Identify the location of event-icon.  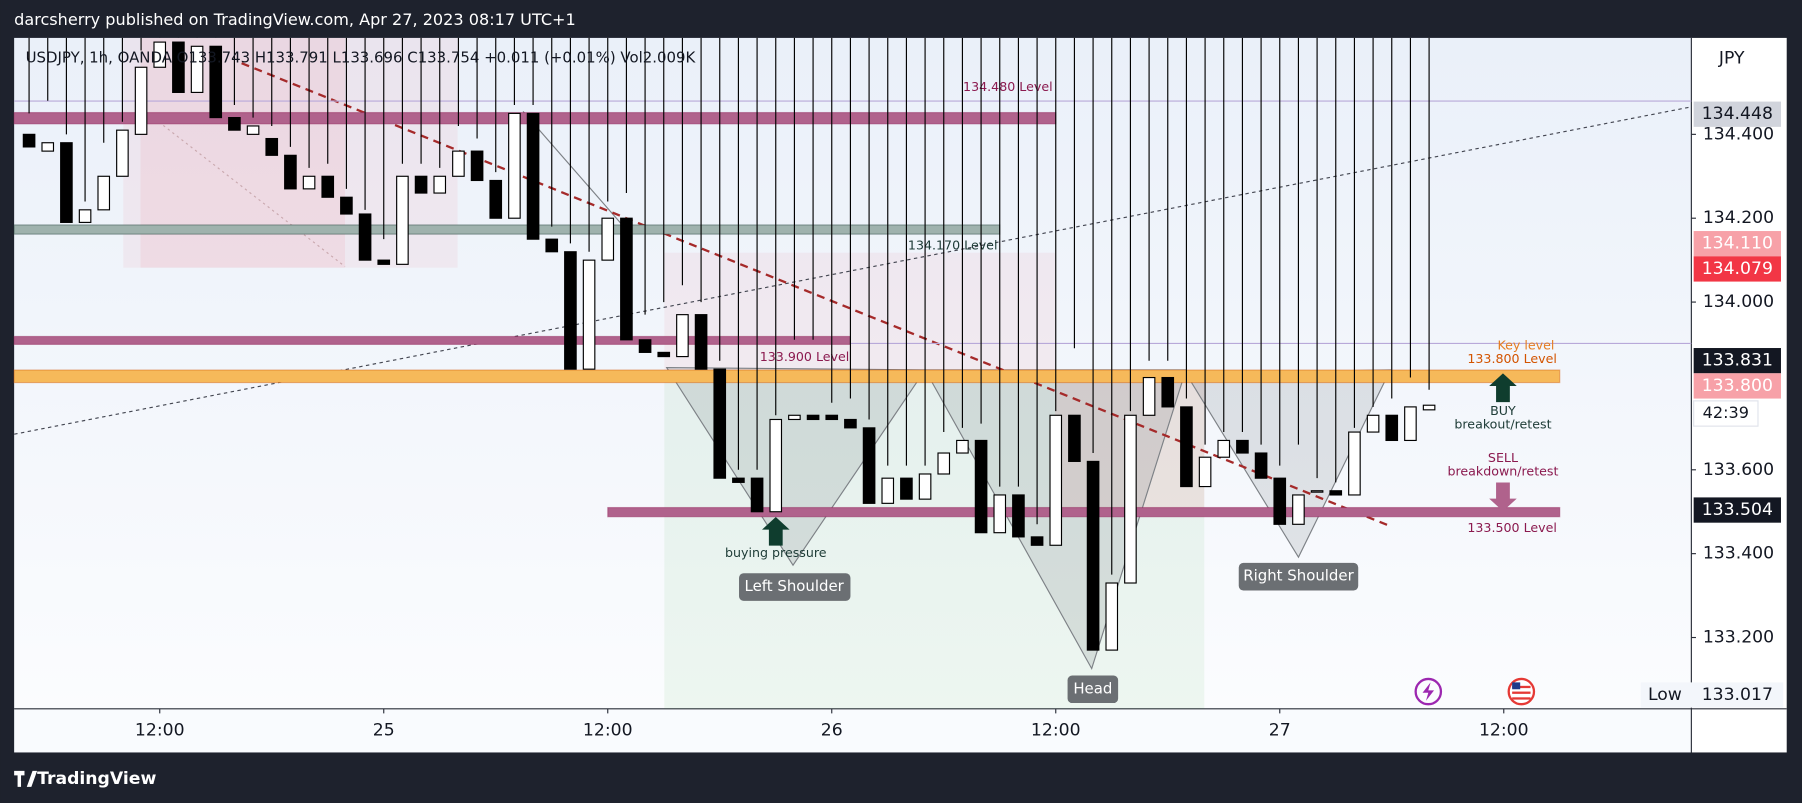
(1428, 691).